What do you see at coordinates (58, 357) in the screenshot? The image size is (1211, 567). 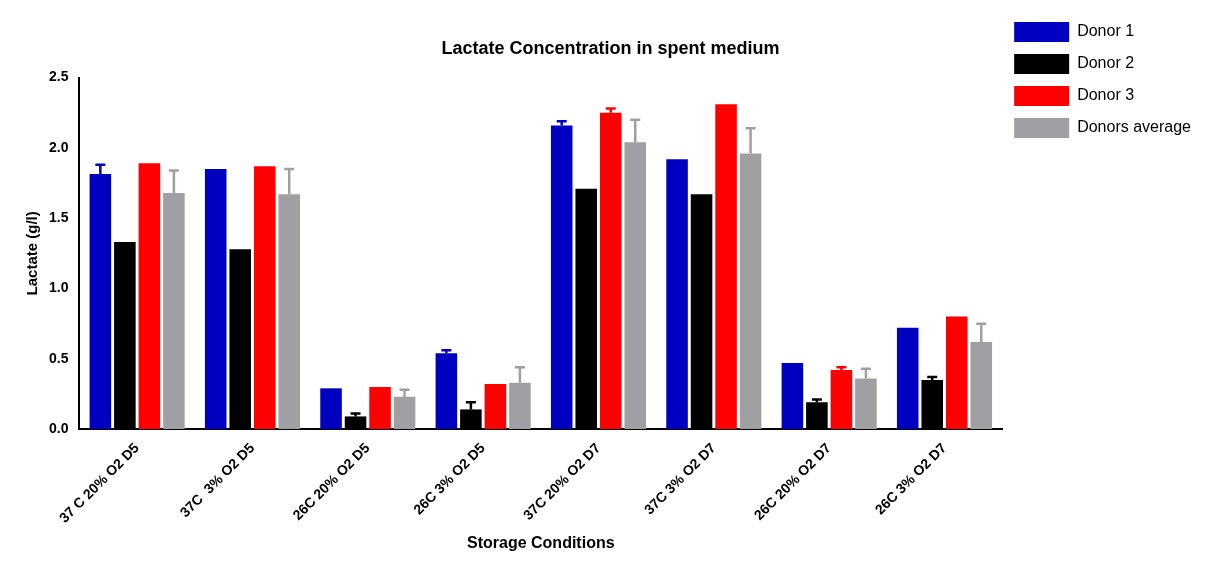 I see `y-tick-label: 0.5` at bounding box center [58, 357].